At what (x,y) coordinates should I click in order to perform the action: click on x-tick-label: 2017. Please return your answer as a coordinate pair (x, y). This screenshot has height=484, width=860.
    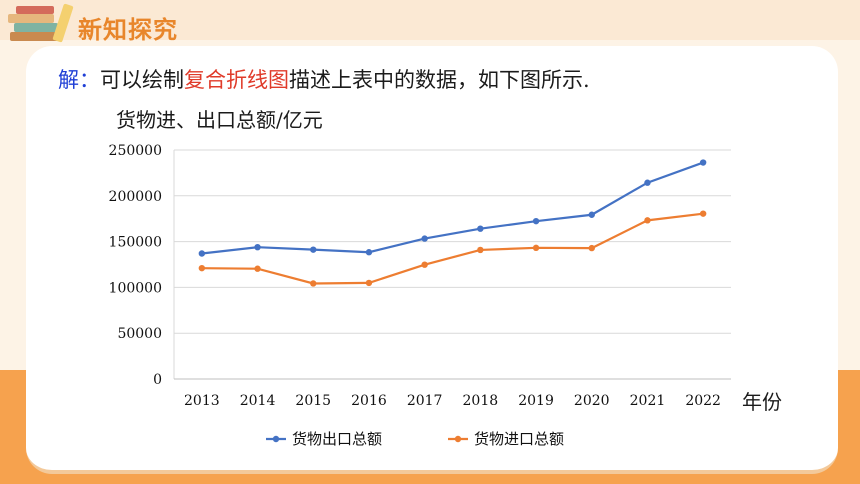
    Looking at the image, I should click on (425, 401).